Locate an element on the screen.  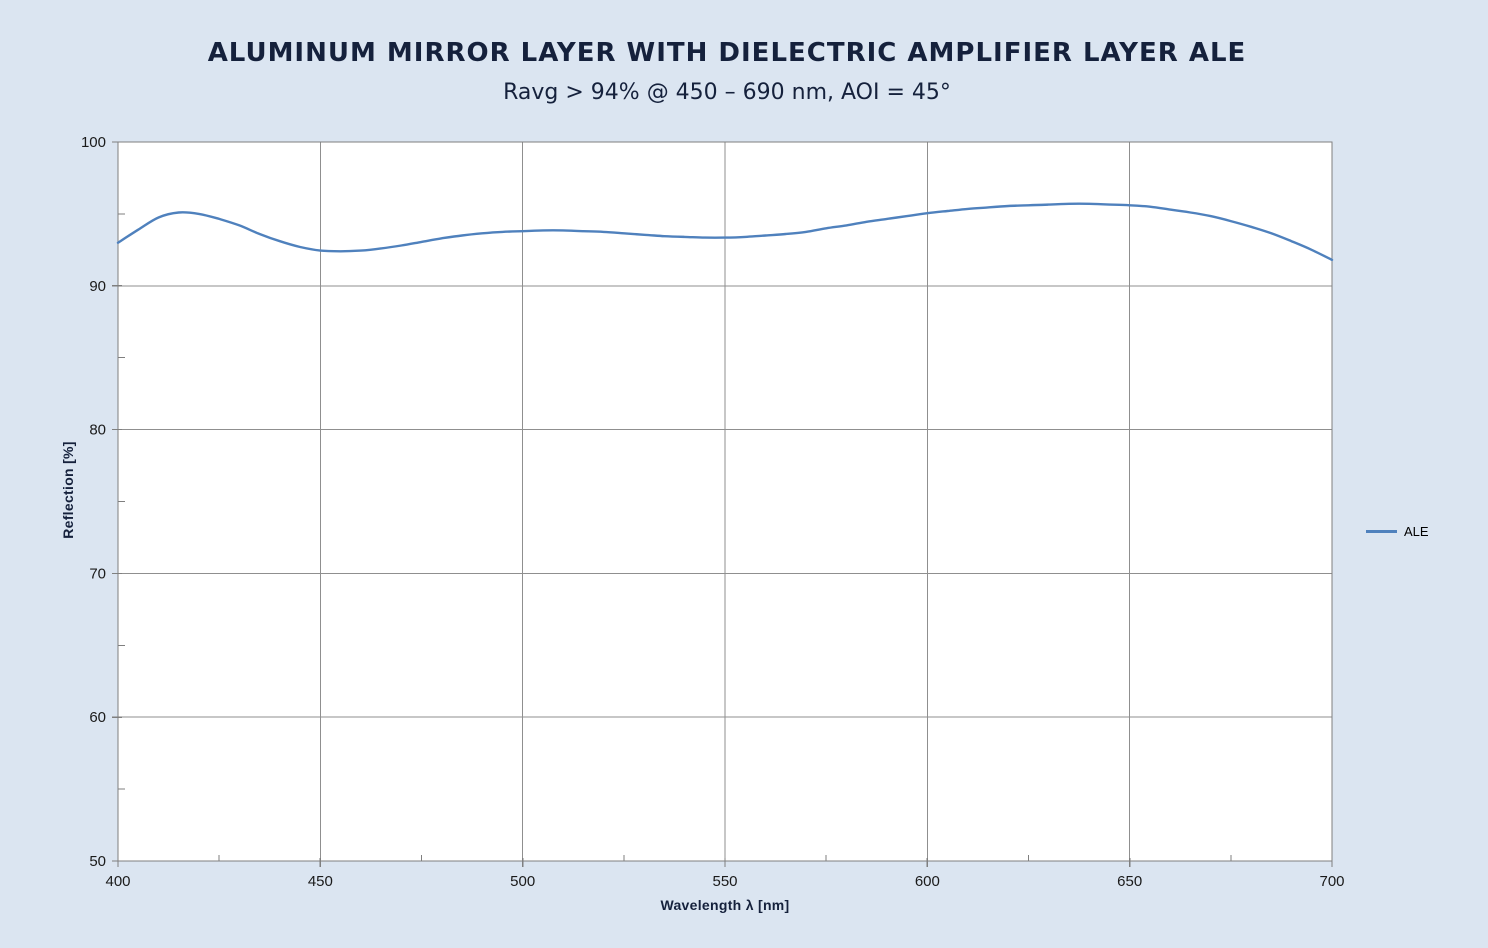
x-tick-label: 700 is located at coordinates (1331, 881).